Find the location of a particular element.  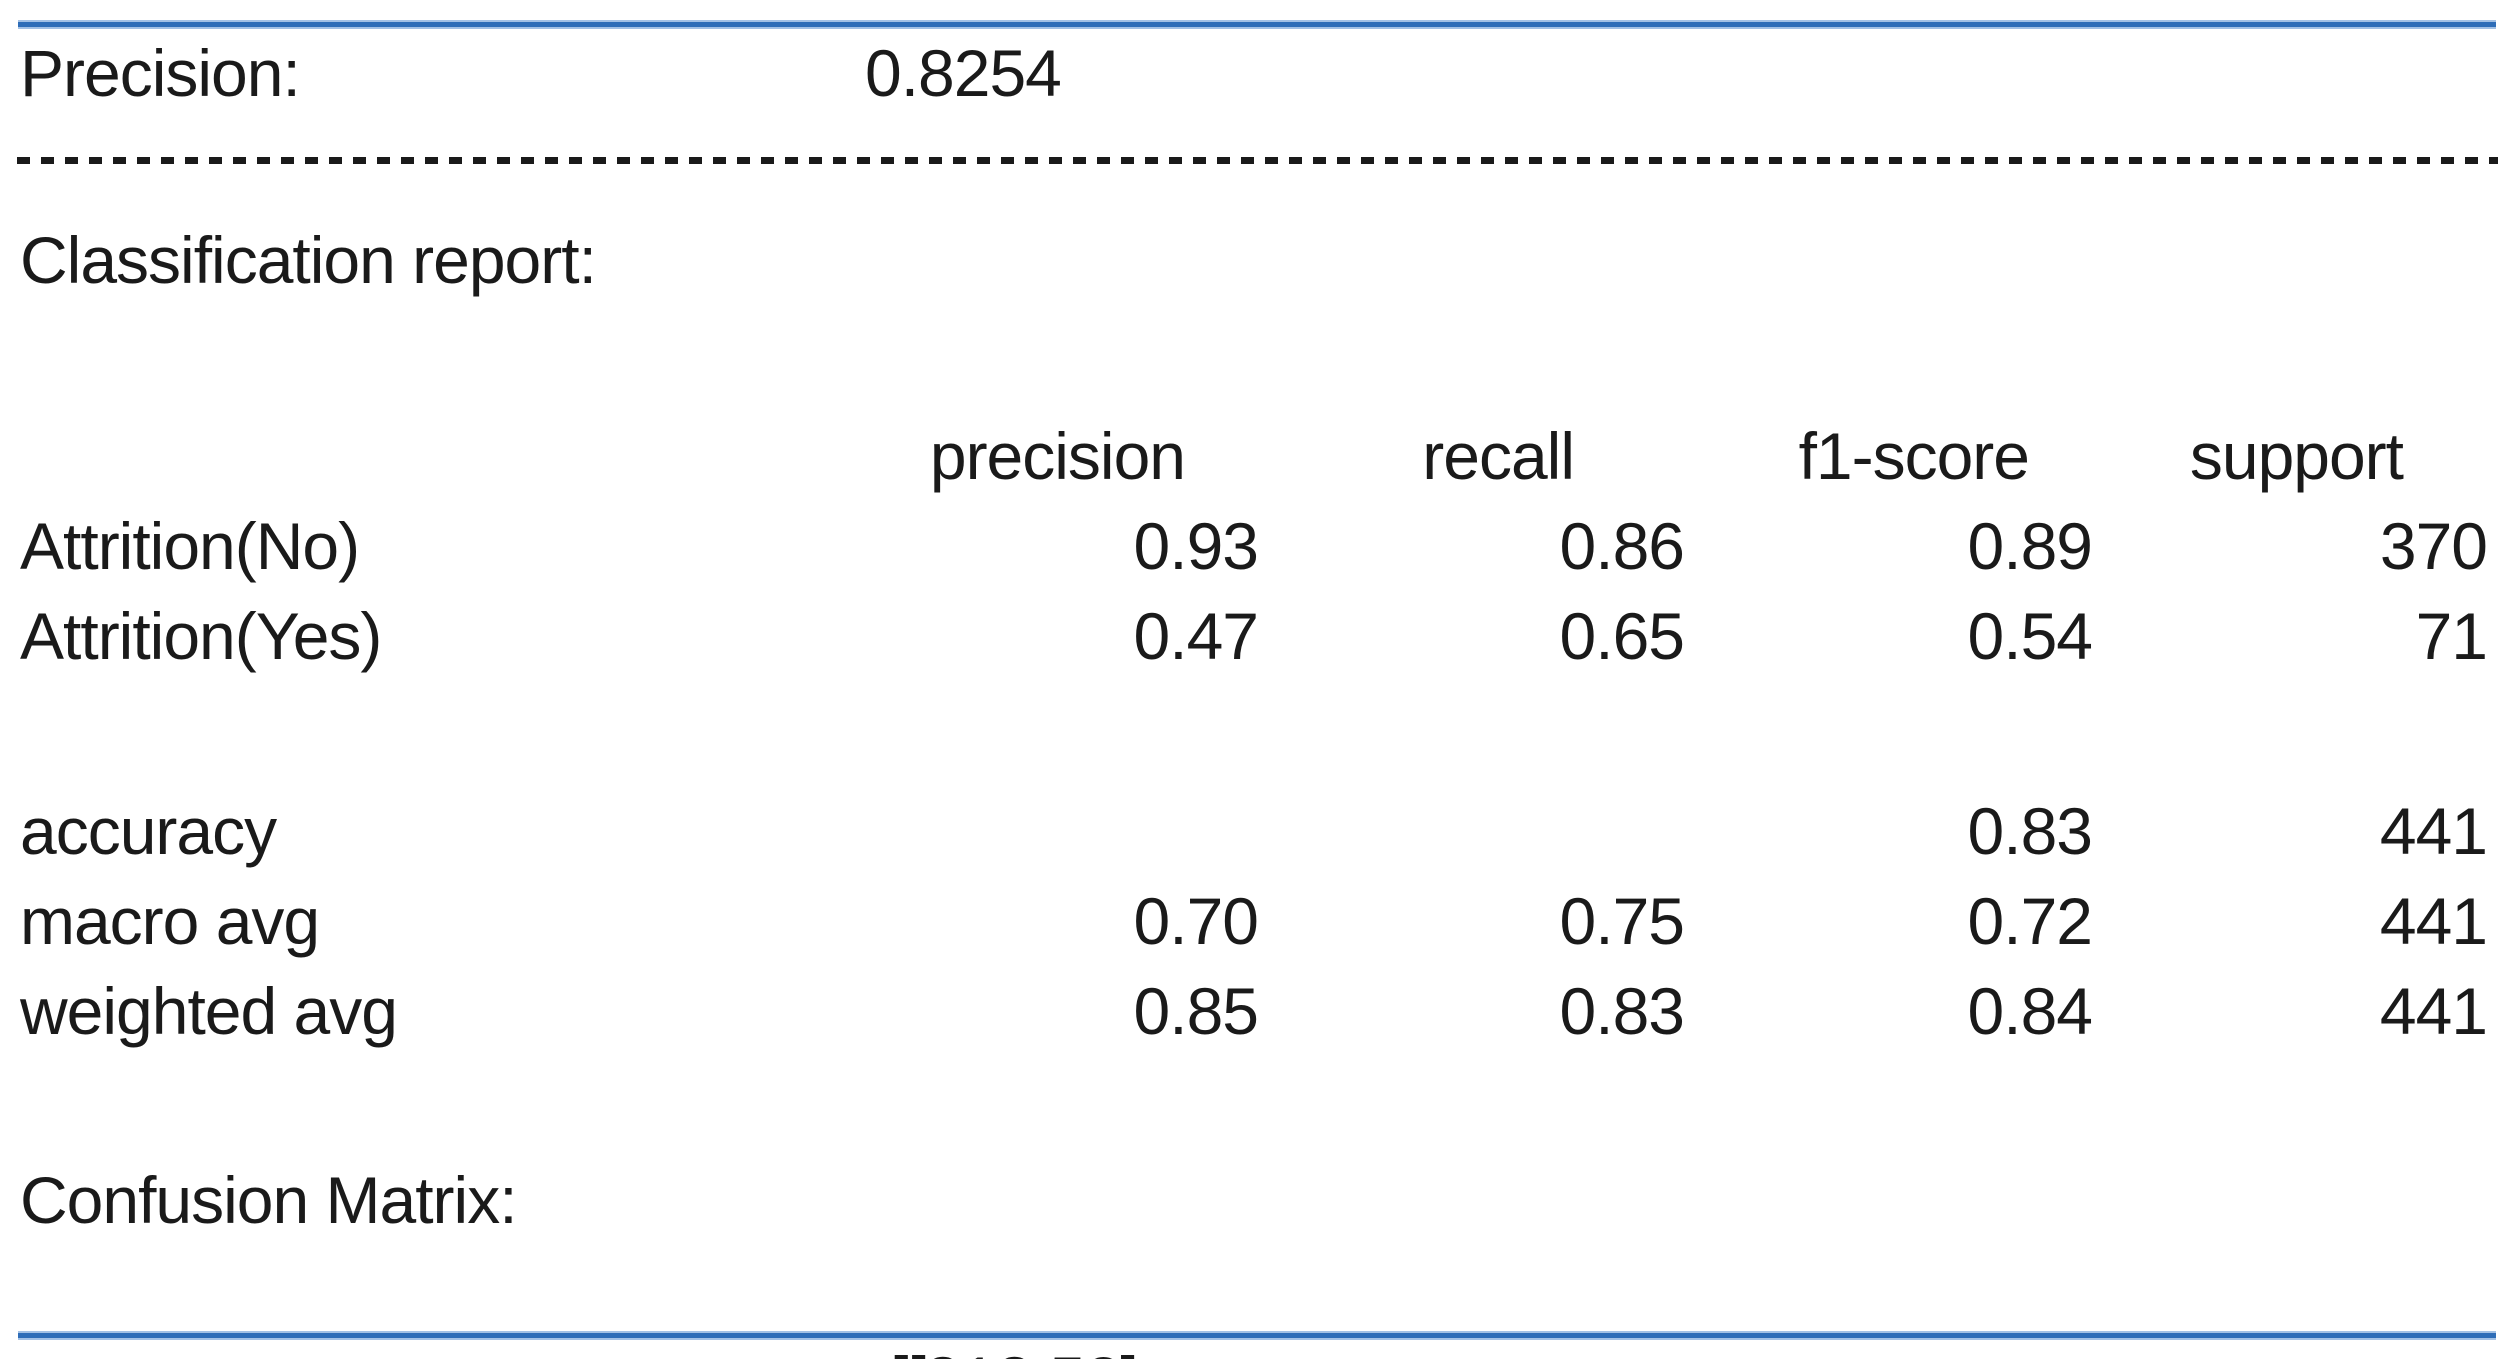

cell-f1: 0.84 is located at coordinates (2030, 1011).